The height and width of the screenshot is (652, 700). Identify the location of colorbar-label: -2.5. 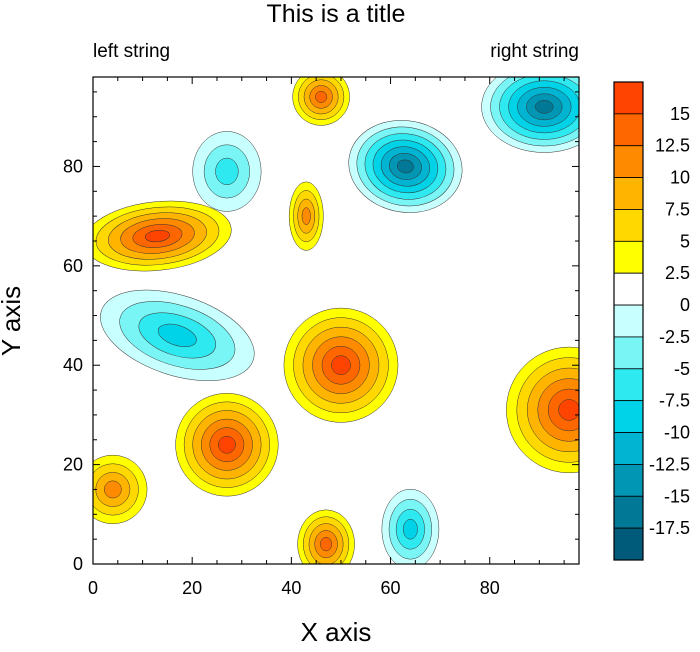
(674, 337).